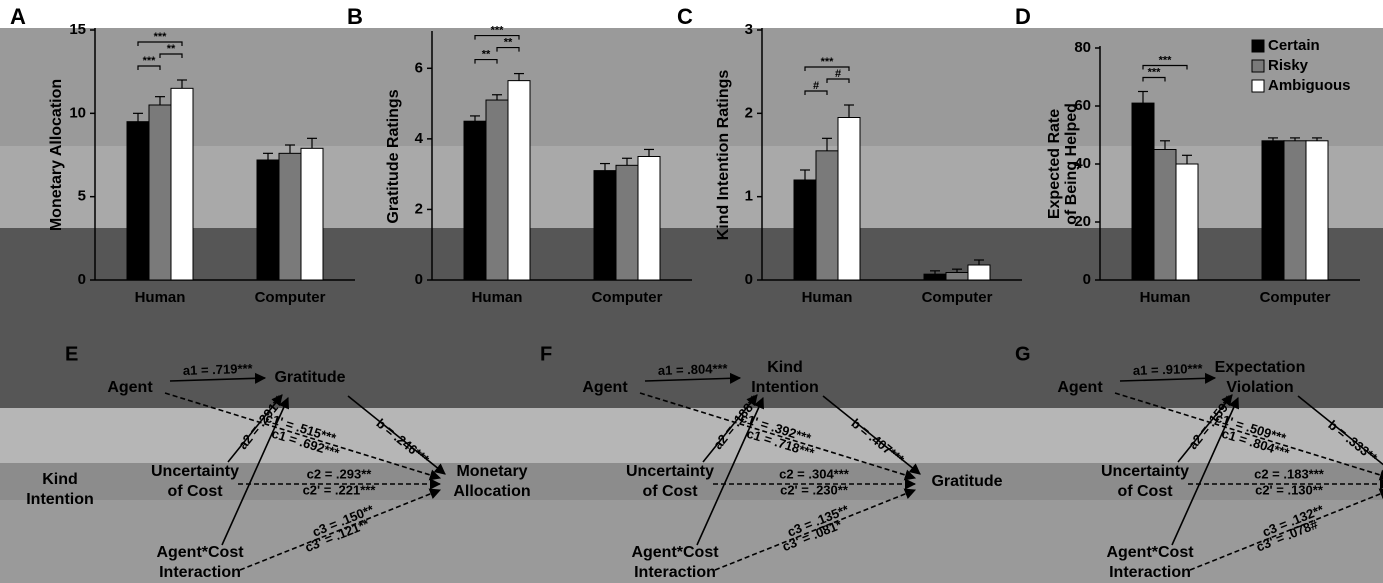  What do you see at coordinates (355, 16) in the screenshot?
I see `panel-label: B` at bounding box center [355, 16].